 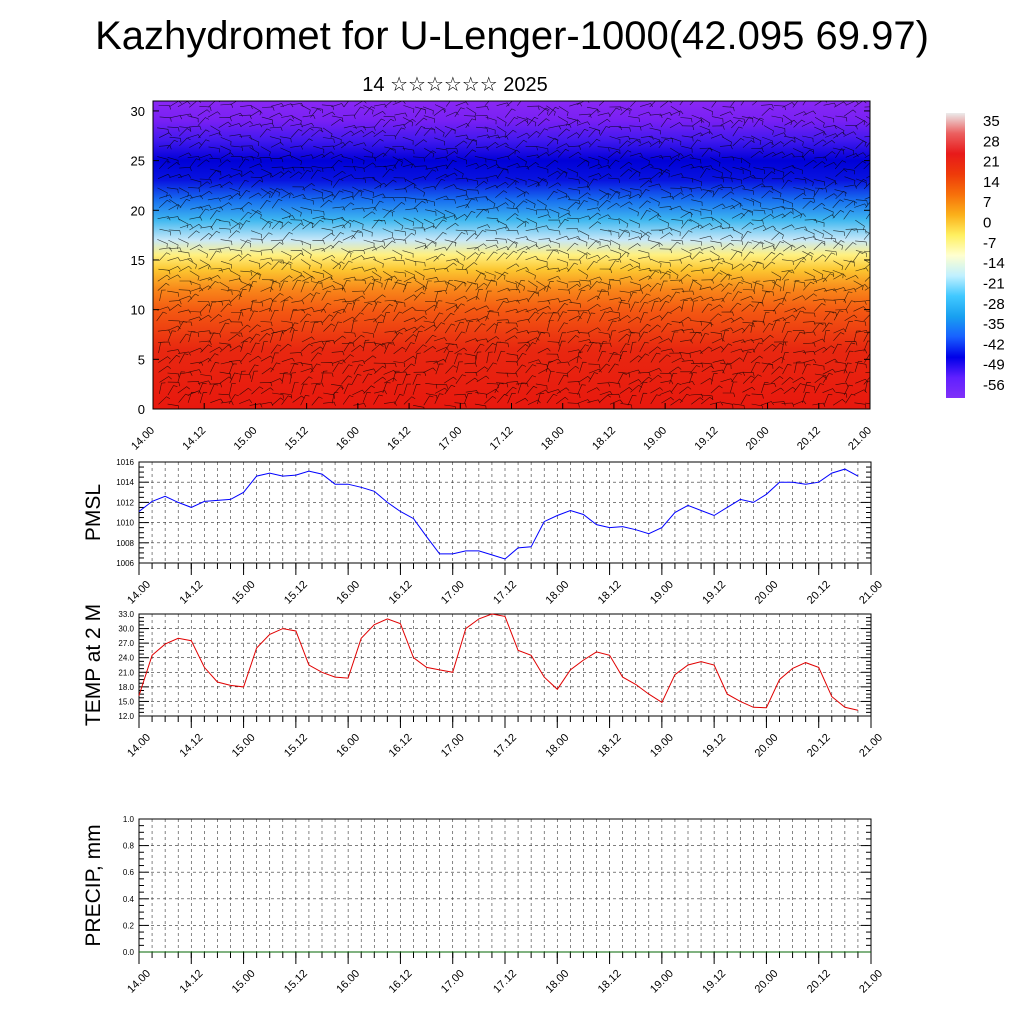 What do you see at coordinates (93, 885) in the screenshot?
I see `precip-ylabel: PRECIP, mm` at bounding box center [93, 885].